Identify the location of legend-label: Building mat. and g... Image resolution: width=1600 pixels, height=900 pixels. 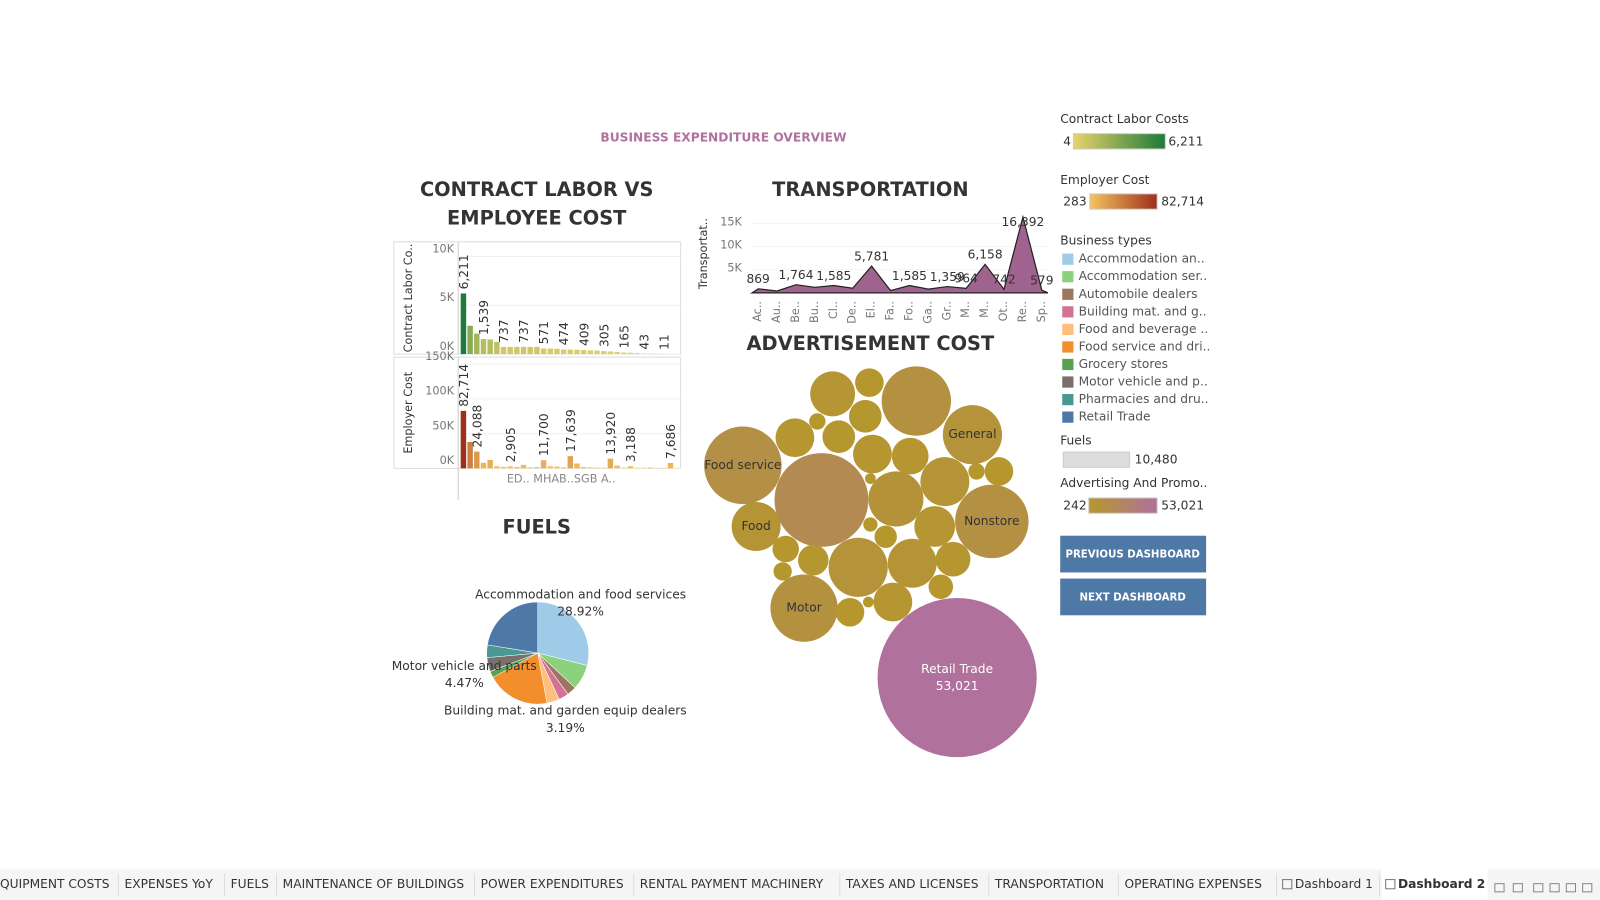
(1143, 311).